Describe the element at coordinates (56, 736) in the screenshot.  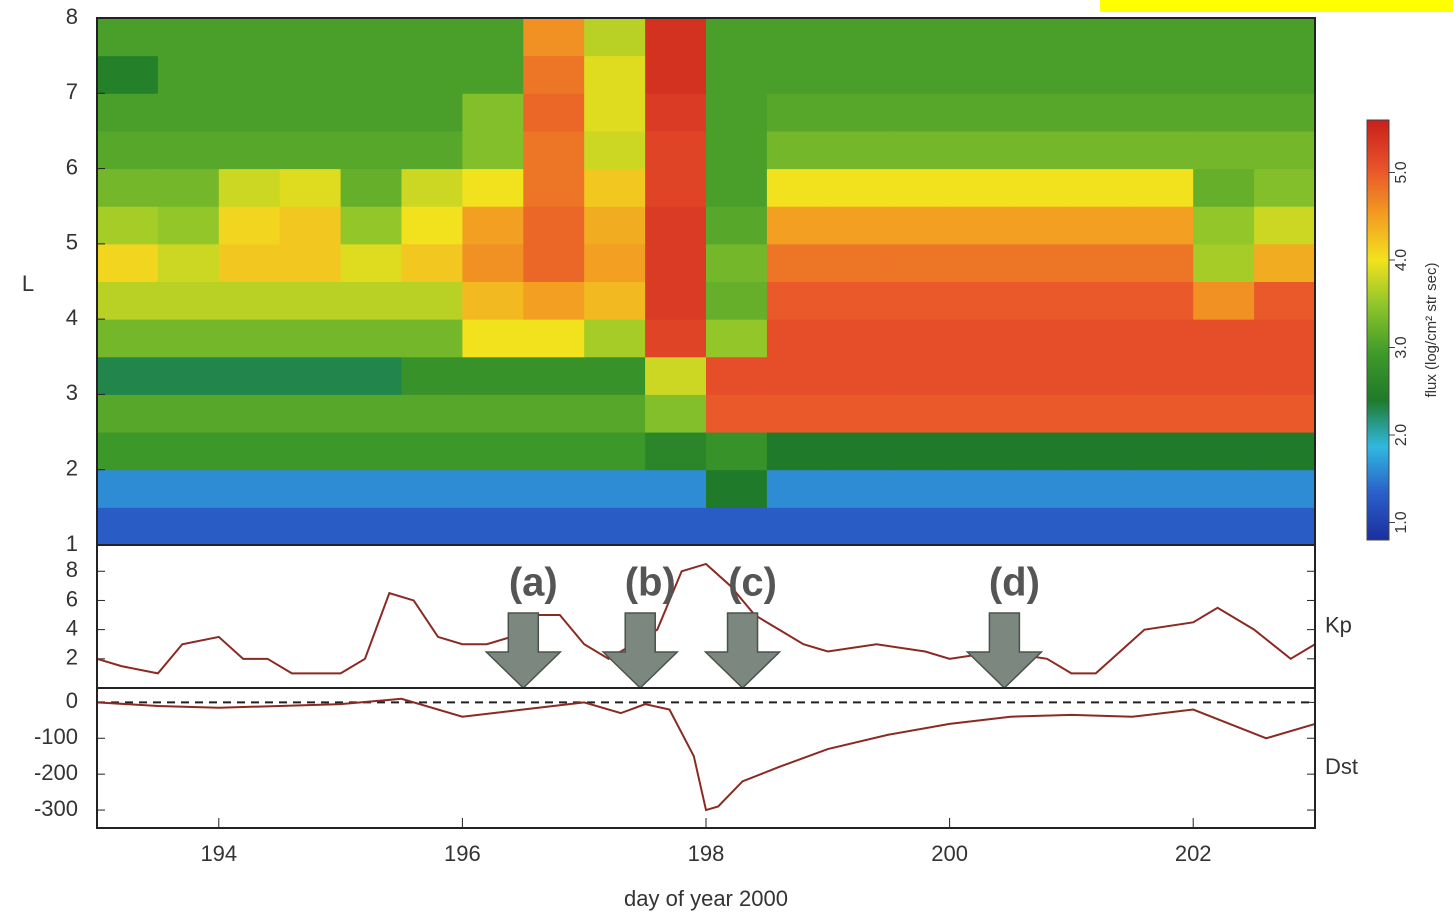
I see `y-tick-label: -100` at that location.